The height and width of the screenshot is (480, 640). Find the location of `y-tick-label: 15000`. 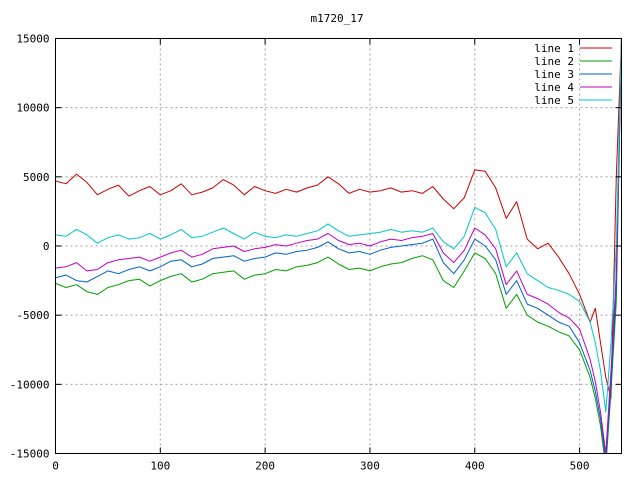

y-tick-label: 15000 is located at coordinates (32, 39).